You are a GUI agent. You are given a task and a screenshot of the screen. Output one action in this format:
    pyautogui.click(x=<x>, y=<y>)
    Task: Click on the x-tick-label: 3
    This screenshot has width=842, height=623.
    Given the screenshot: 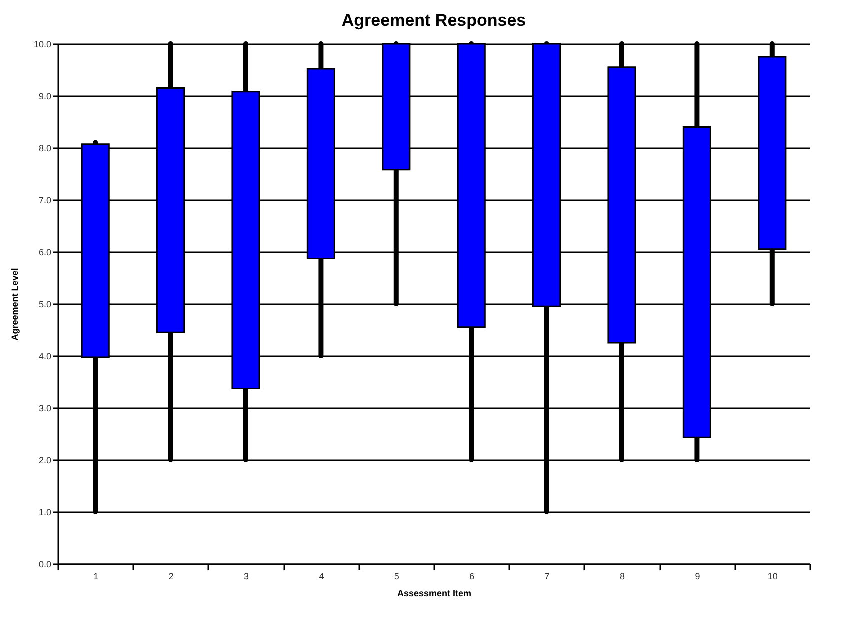 What is the action you would take?
    pyautogui.click(x=247, y=577)
    